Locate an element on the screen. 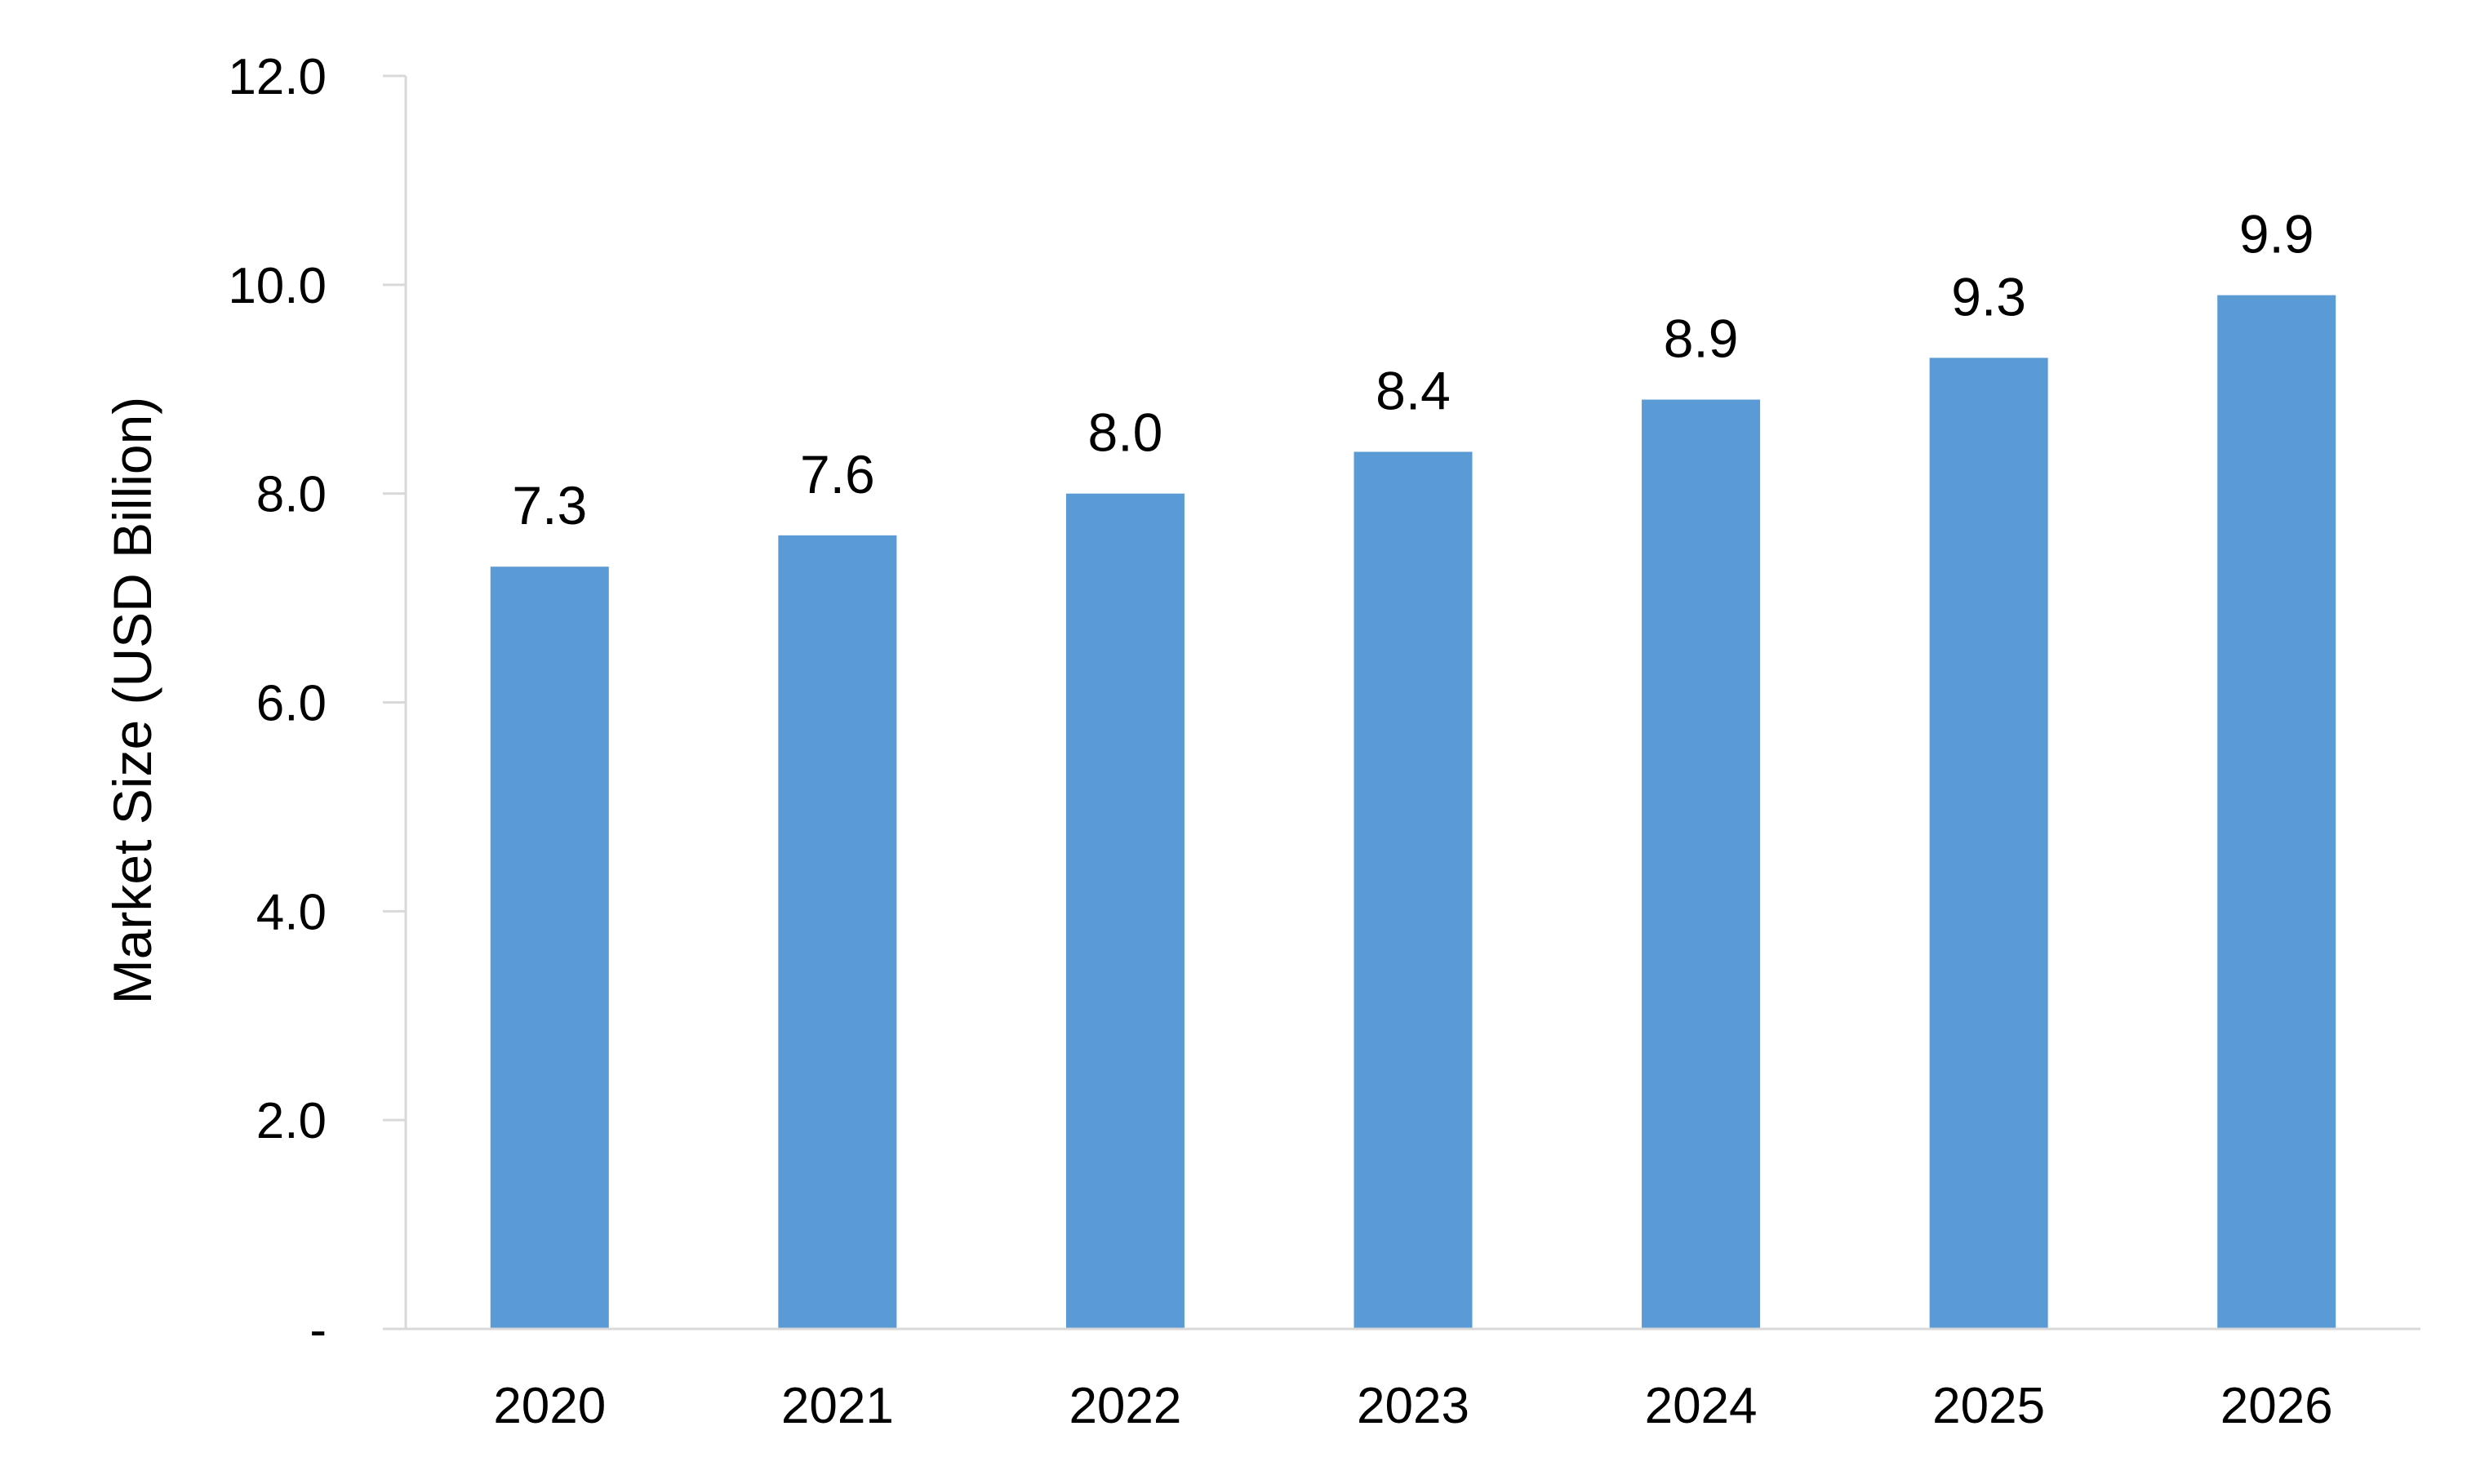  bar-2023 is located at coordinates (1413, 890).